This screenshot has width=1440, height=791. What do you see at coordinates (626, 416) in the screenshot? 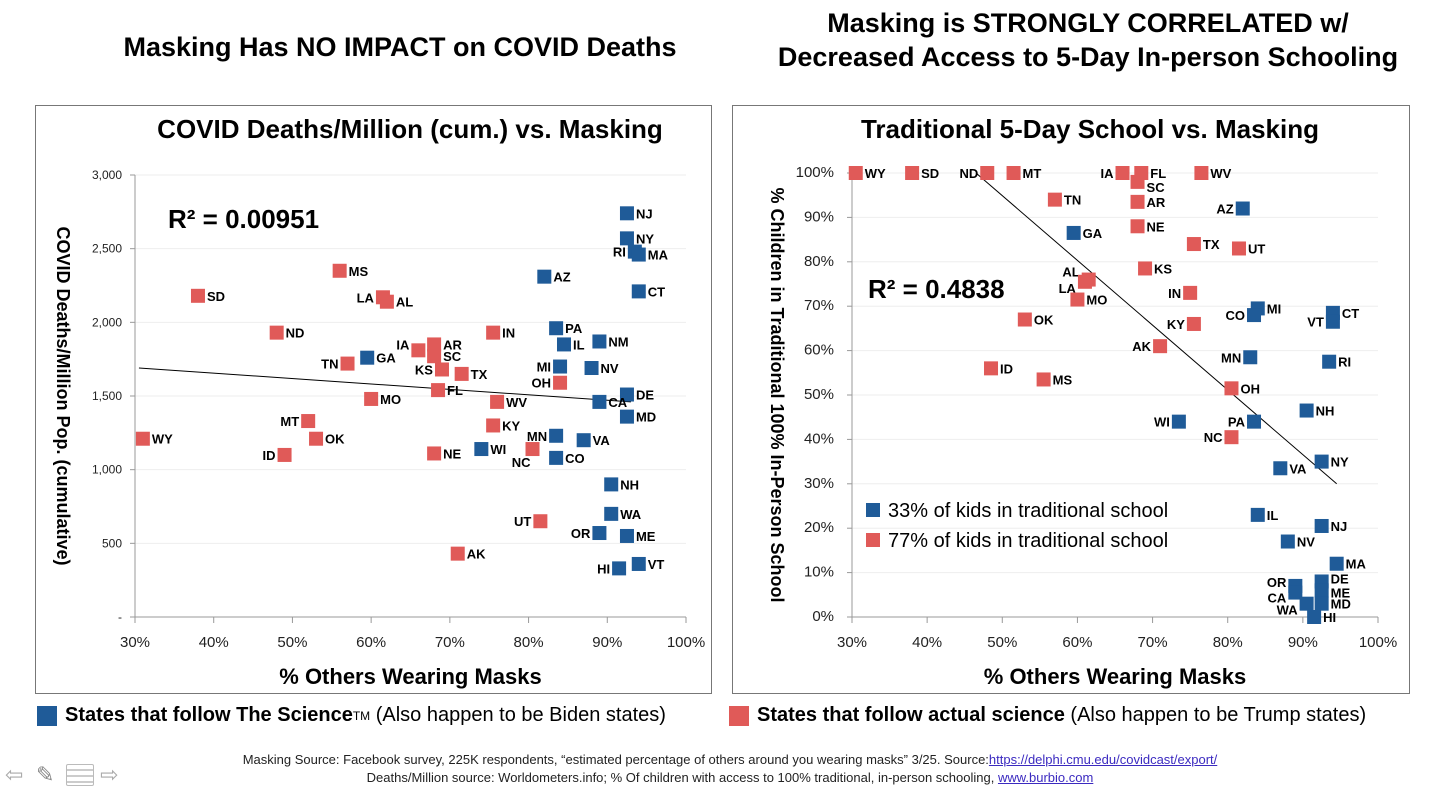
I see `marker-md` at bounding box center [626, 416].